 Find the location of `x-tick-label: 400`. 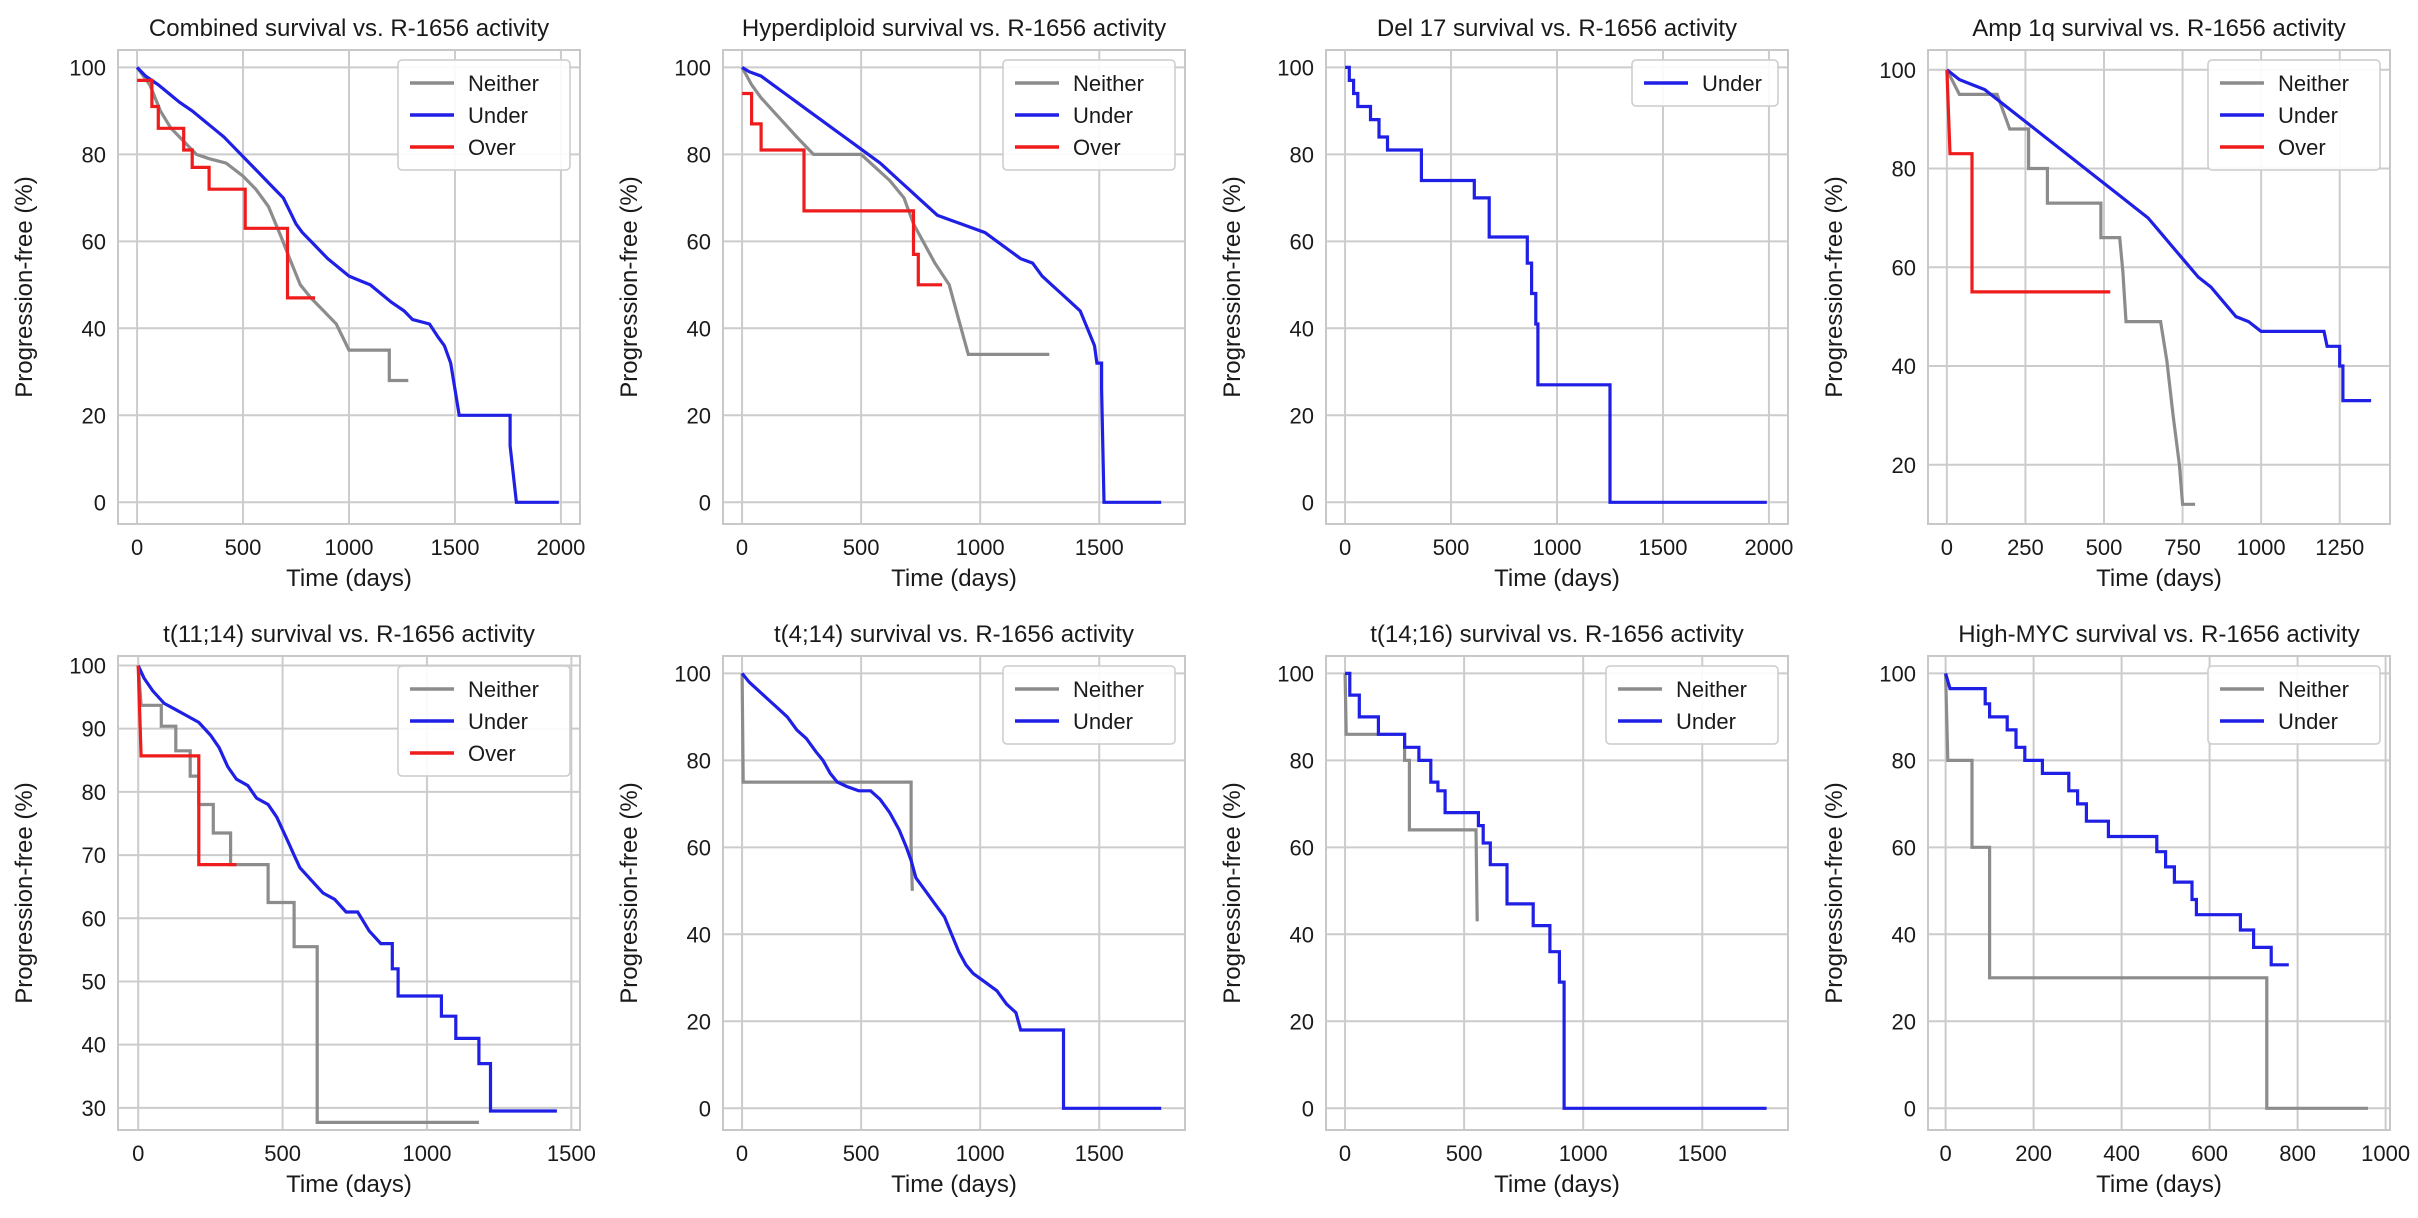

x-tick-label: 400 is located at coordinates (2121, 1153).